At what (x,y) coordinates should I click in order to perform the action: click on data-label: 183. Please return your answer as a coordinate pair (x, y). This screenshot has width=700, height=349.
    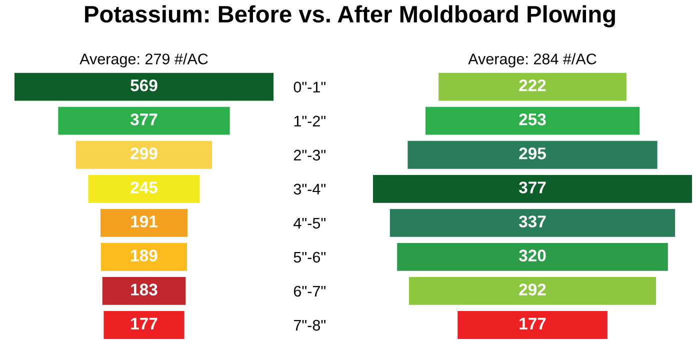
    Looking at the image, I should click on (144, 290).